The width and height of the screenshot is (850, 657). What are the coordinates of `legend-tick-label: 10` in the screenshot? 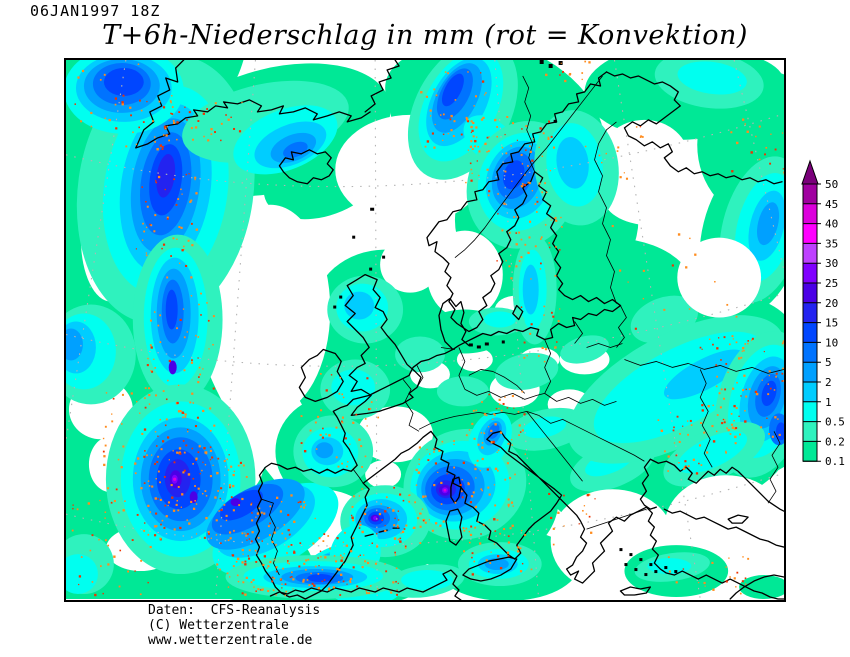 It's located at (831, 342).